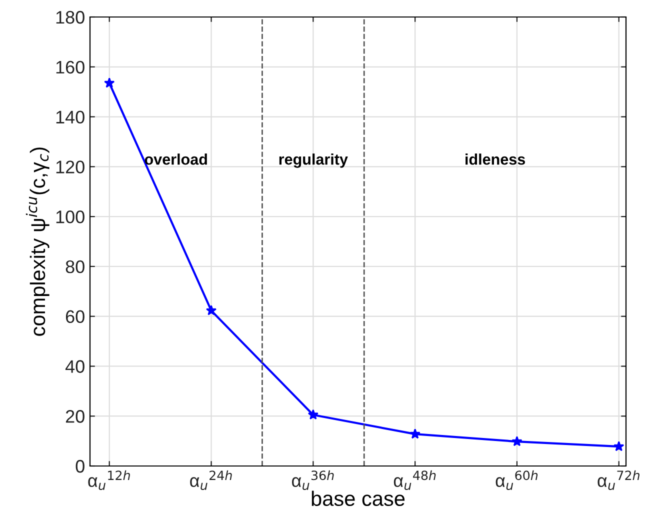  Describe the element at coordinates (109, 480) in the screenshot. I see `x-tick-label: α$_{u}$$^{12h}$` at that location.